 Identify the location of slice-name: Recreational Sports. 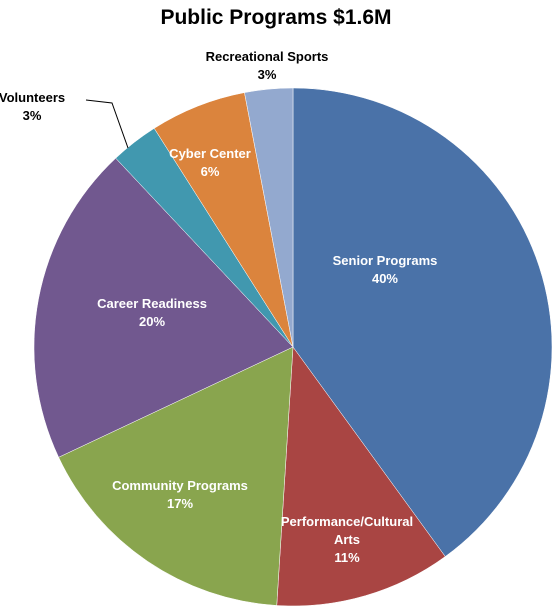
(267, 56).